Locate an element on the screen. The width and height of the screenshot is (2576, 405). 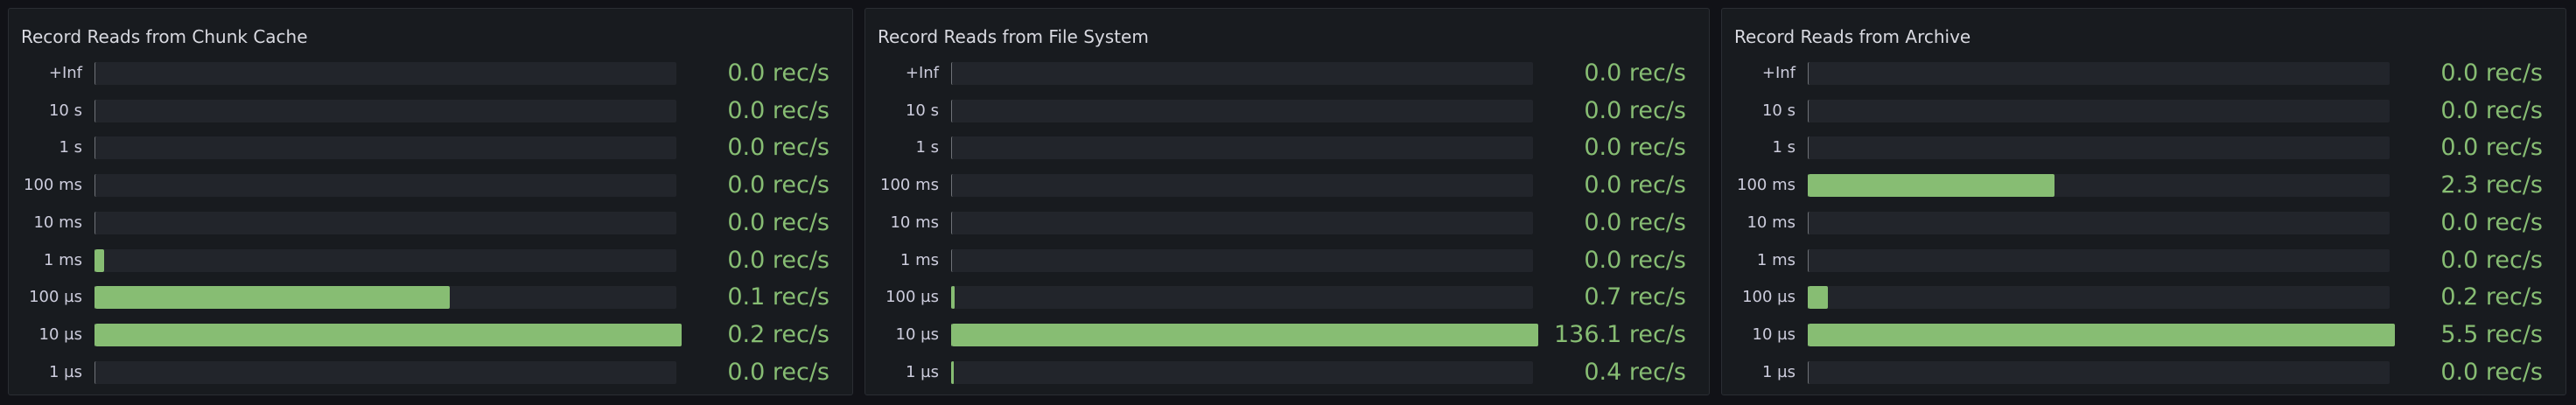
bar-value-label: 0.1 rec/s is located at coordinates (778, 297).